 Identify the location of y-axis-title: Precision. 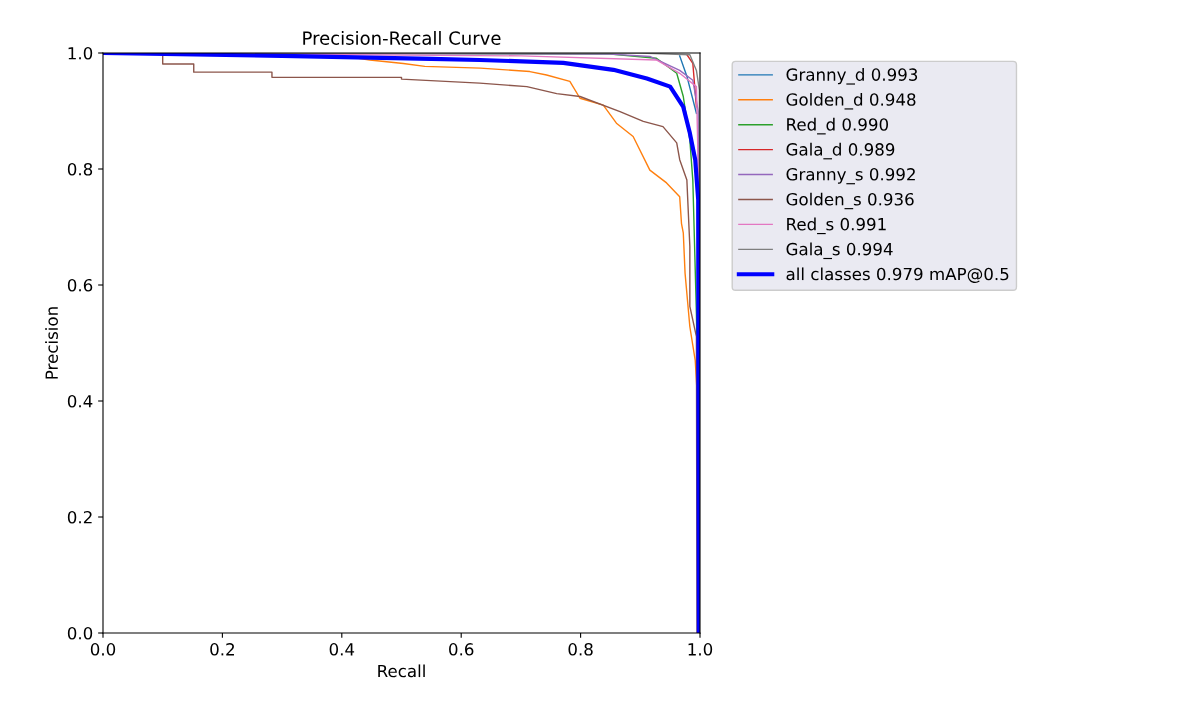
(51, 343).